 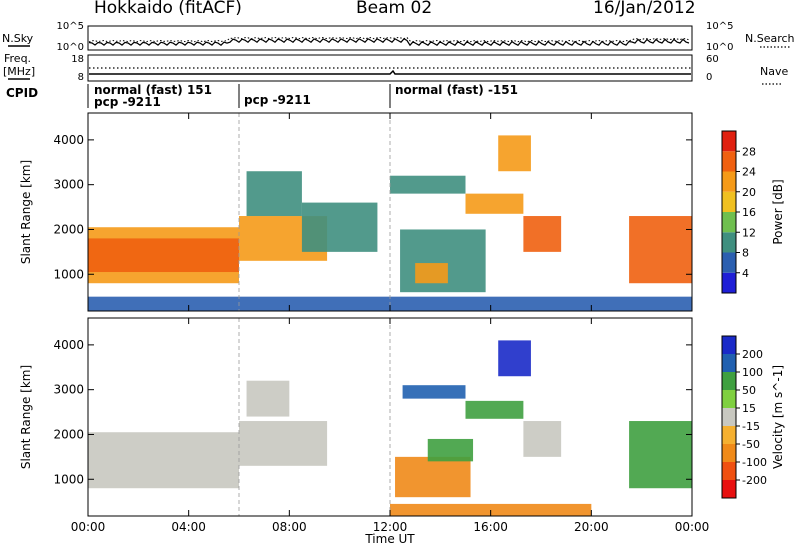 What do you see at coordinates (26, 417) in the screenshot?
I see `velocity-ylabel: Slant Range [km]` at bounding box center [26, 417].